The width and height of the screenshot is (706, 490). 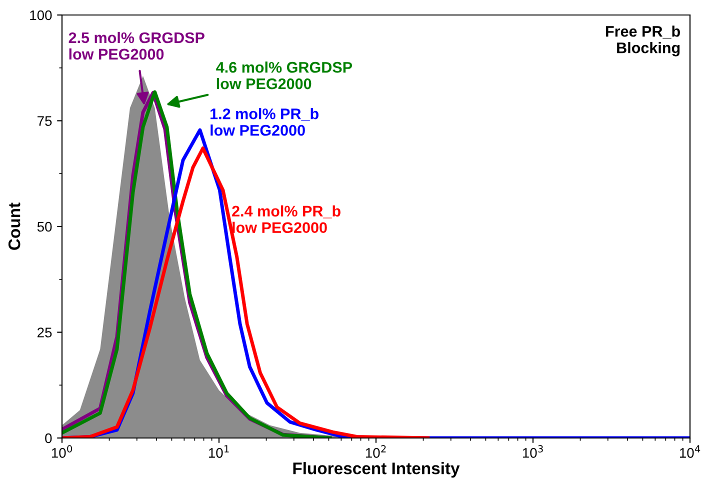 What do you see at coordinates (643, 41) in the screenshot?
I see `annotation: Free PR_b Blocking` at bounding box center [643, 41].